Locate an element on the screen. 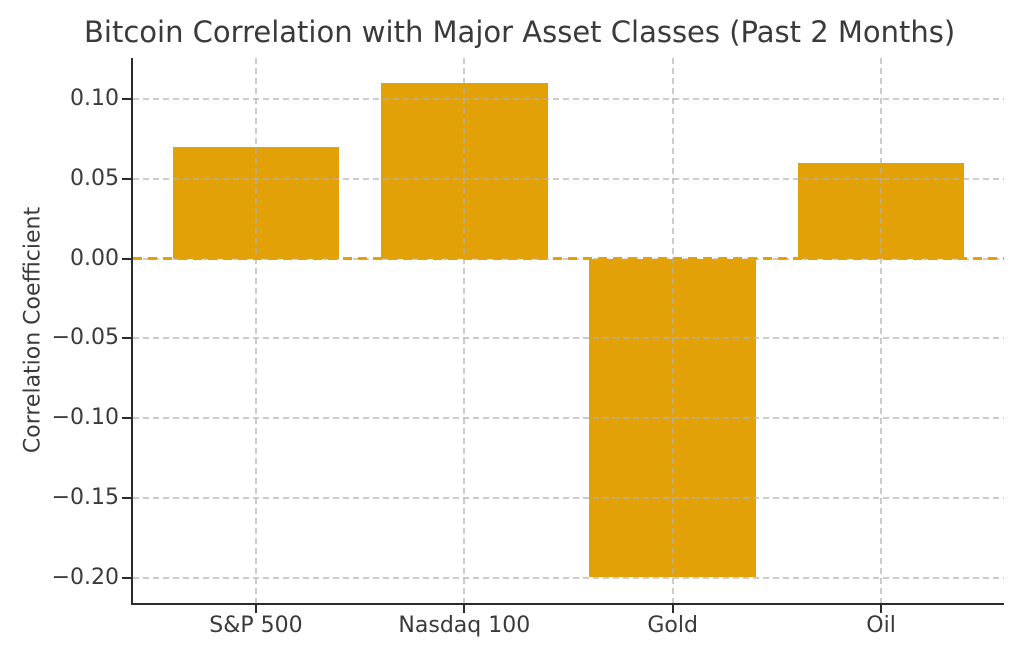 This screenshot has width=1024, height=658. y-tick-label: −0.10 is located at coordinates (85, 418).